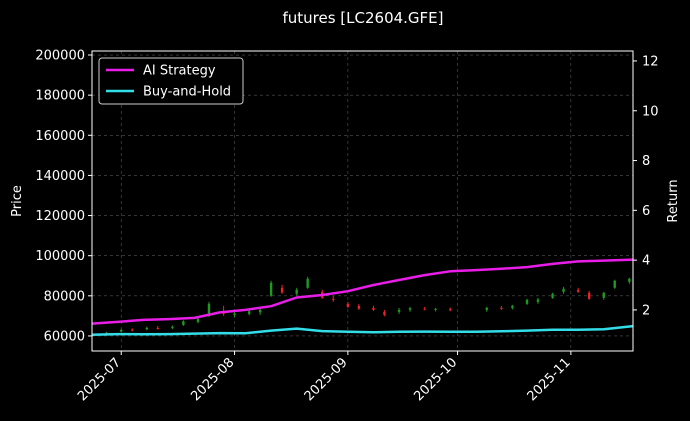 The image size is (690, 421). What do you see at coordinates (646, 186) in the screenshot?
I see `right-axis: 2 4 6 8 10 12` at bounding box center [646, 186].